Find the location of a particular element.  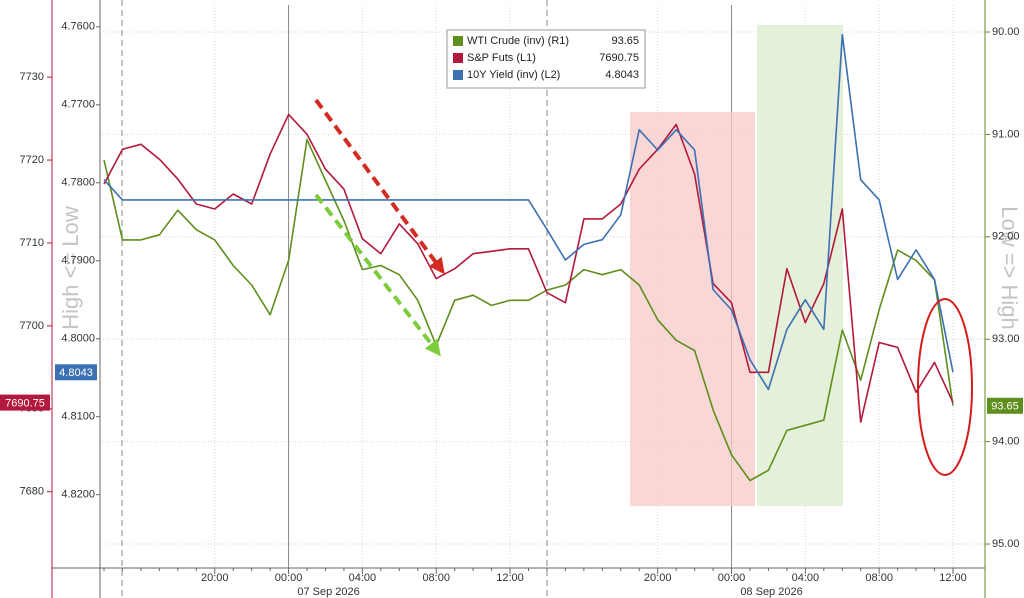

last-value-label: 7690.75 is located at coordinates (25, 403).